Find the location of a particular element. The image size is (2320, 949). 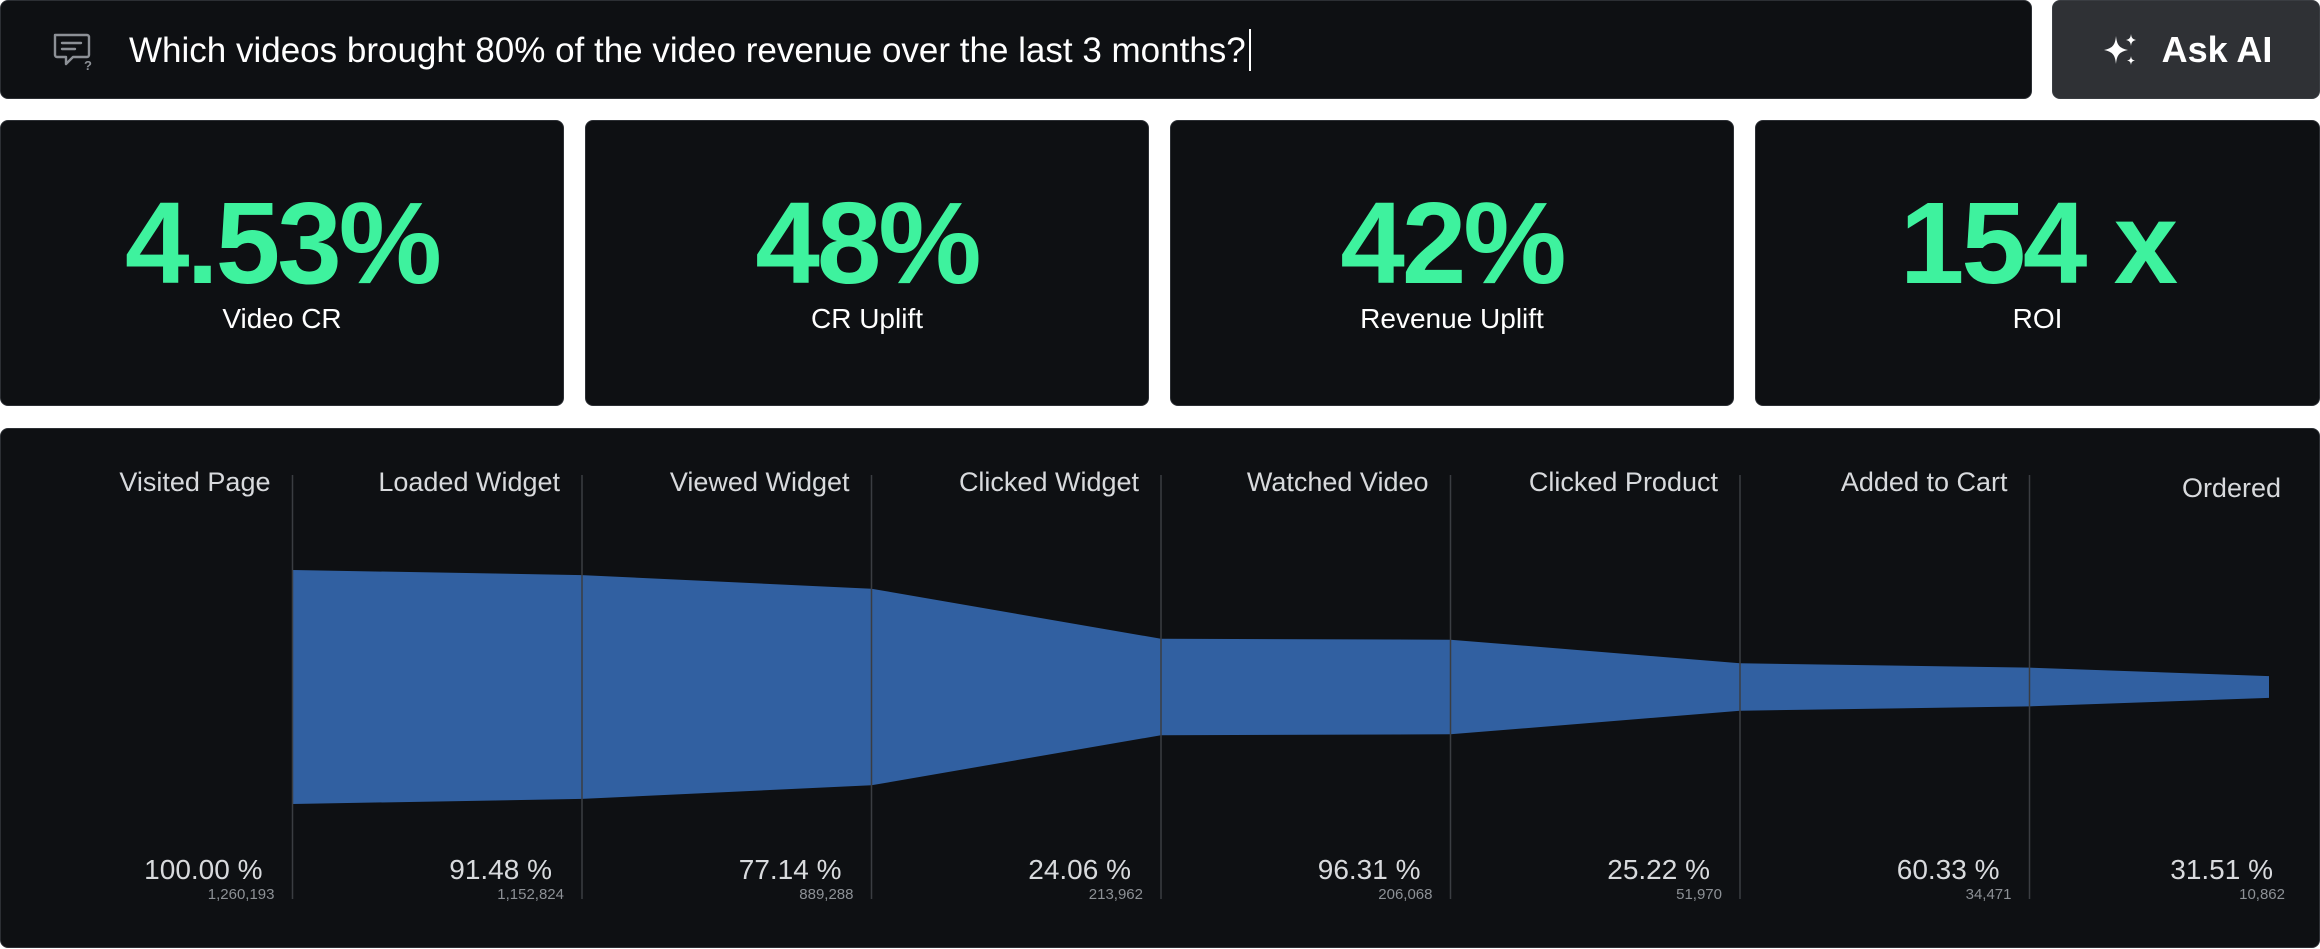

sparkle-icon is located at coordinates (2119, 49).